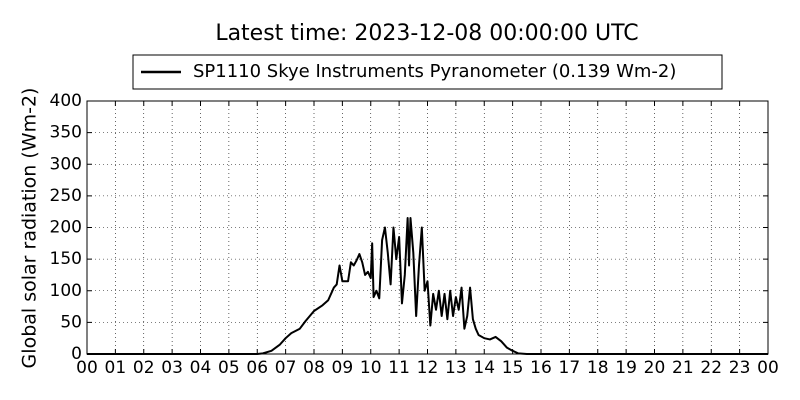  Describe the element at coordinates (66, 133) in the screenshot. I see `y-tick-label: 350` at that location.